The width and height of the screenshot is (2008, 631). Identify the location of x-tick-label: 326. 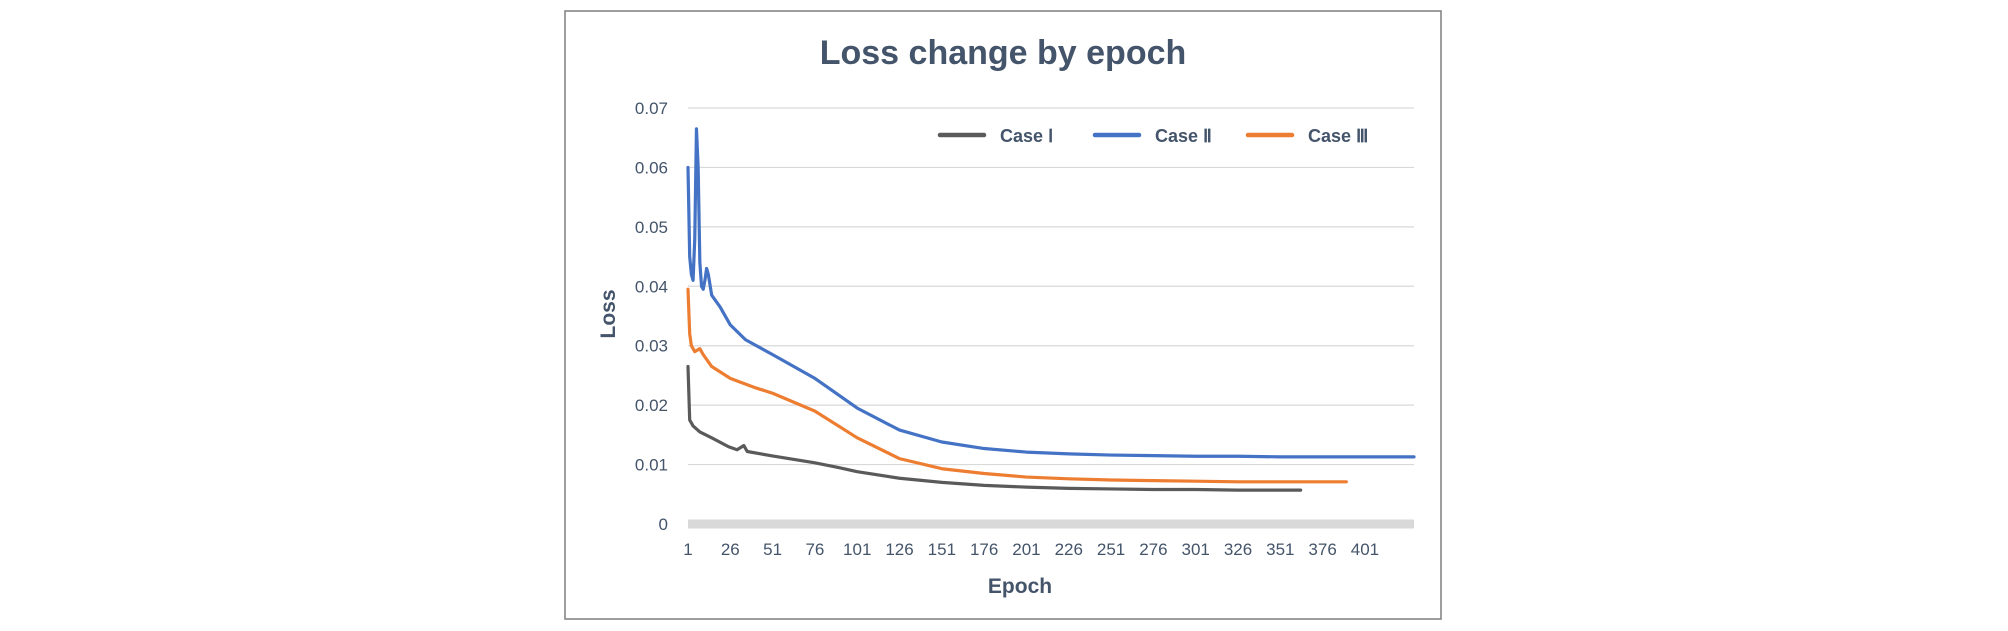
(1238, 549).